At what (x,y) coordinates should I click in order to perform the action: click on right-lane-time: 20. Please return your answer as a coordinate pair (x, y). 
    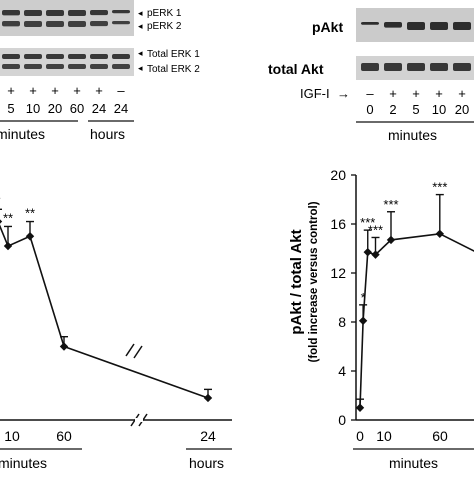
    Looking at the image, I should click on (462, 109).